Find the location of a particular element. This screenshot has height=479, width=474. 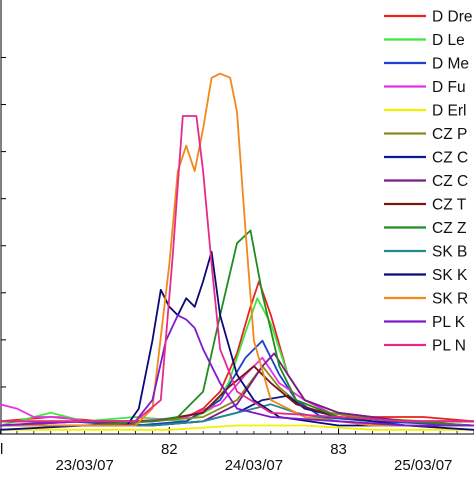

x-tick-label-2: 24/03/07 is located at coordinates (254, 465).